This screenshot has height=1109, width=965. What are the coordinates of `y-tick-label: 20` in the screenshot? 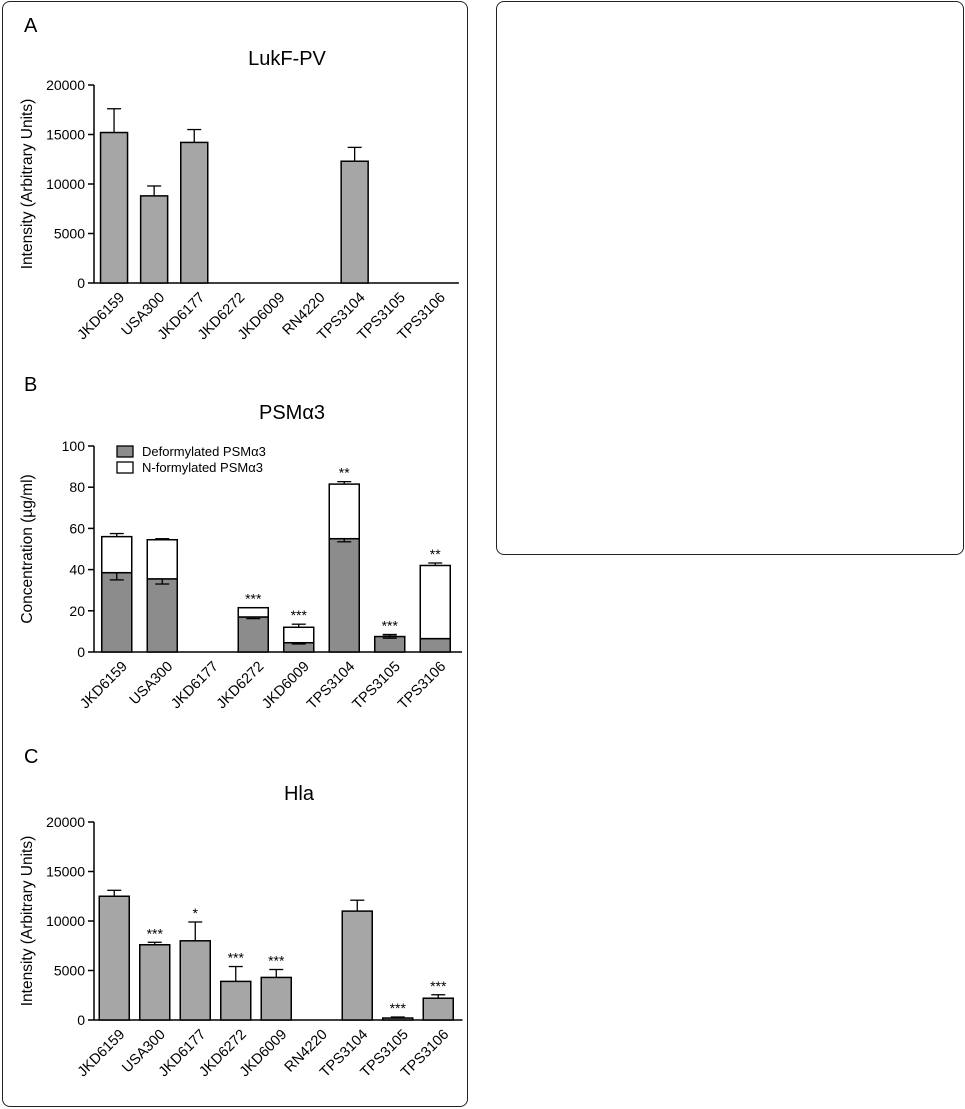 It's located at (77, 611).